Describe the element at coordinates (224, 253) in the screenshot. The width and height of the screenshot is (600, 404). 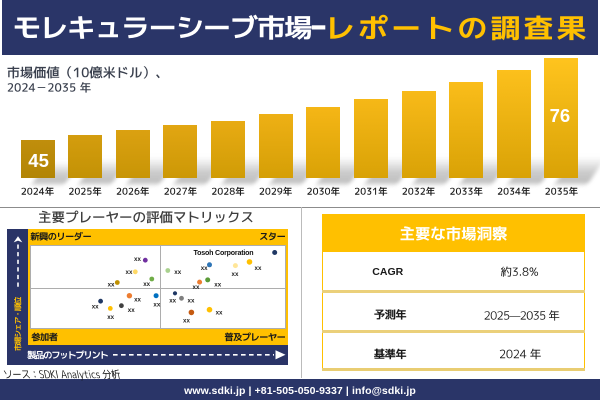
I see `svg-text: Tosoh Corporation` at that location.